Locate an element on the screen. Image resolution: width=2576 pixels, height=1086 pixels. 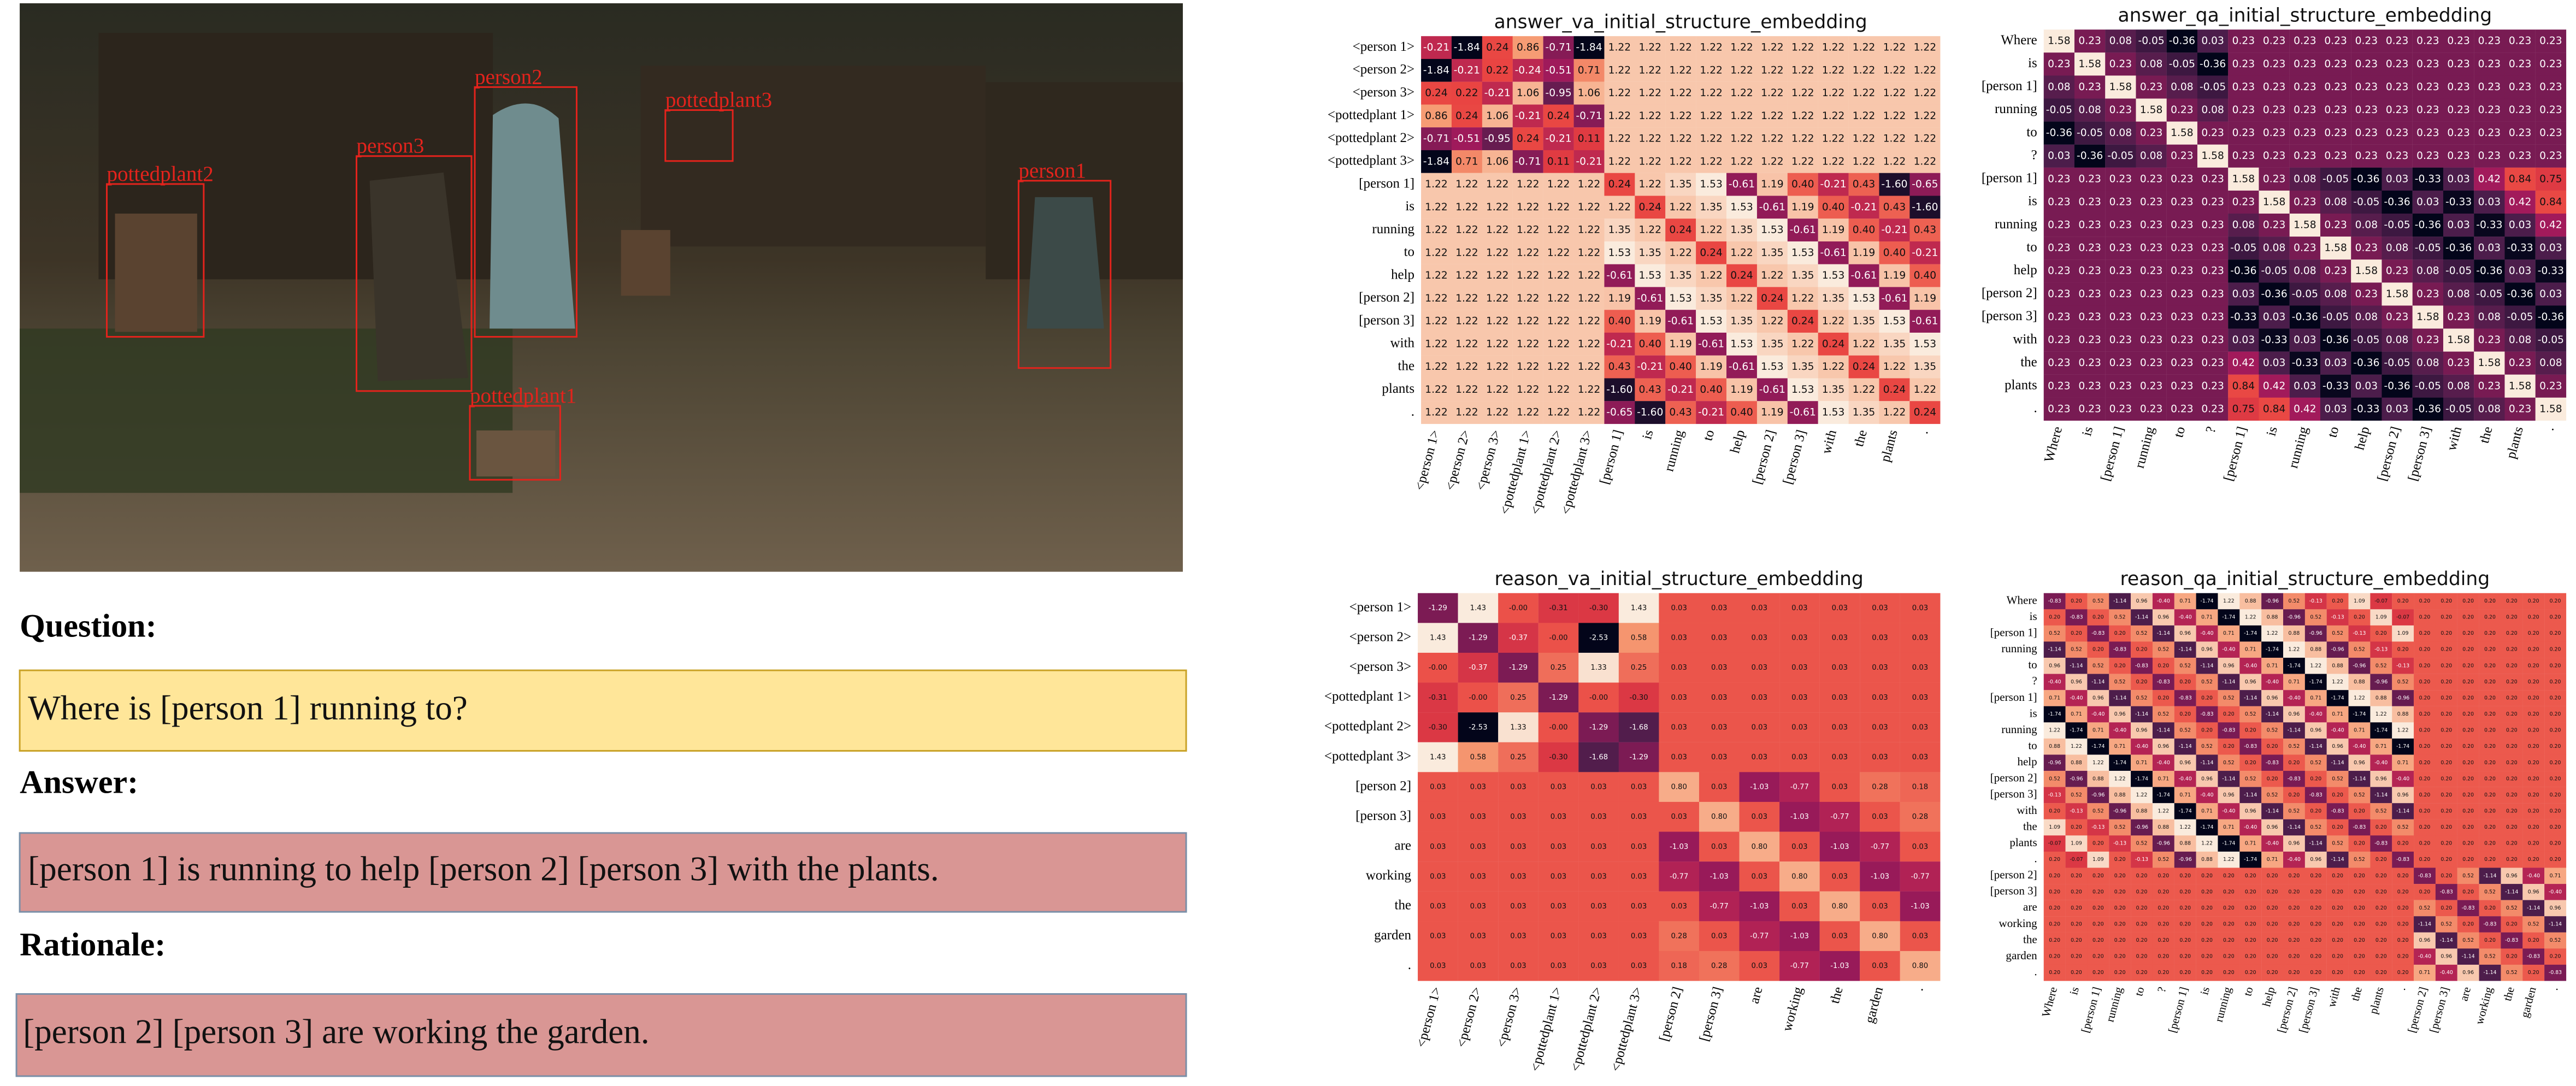
boxes is located at coordinates (608, 283).